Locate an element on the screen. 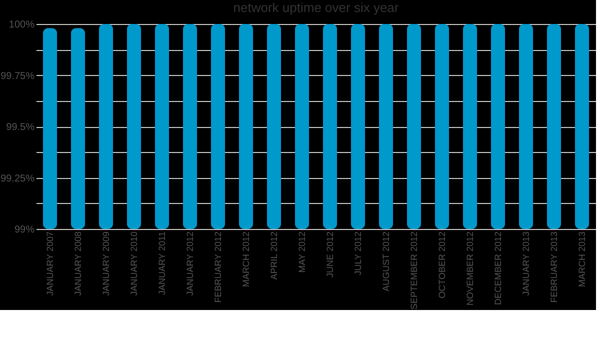 This screenshot has width=611, height=345. x-tick-label: DECEMBER 2012 is located at coordinates (498, 269).